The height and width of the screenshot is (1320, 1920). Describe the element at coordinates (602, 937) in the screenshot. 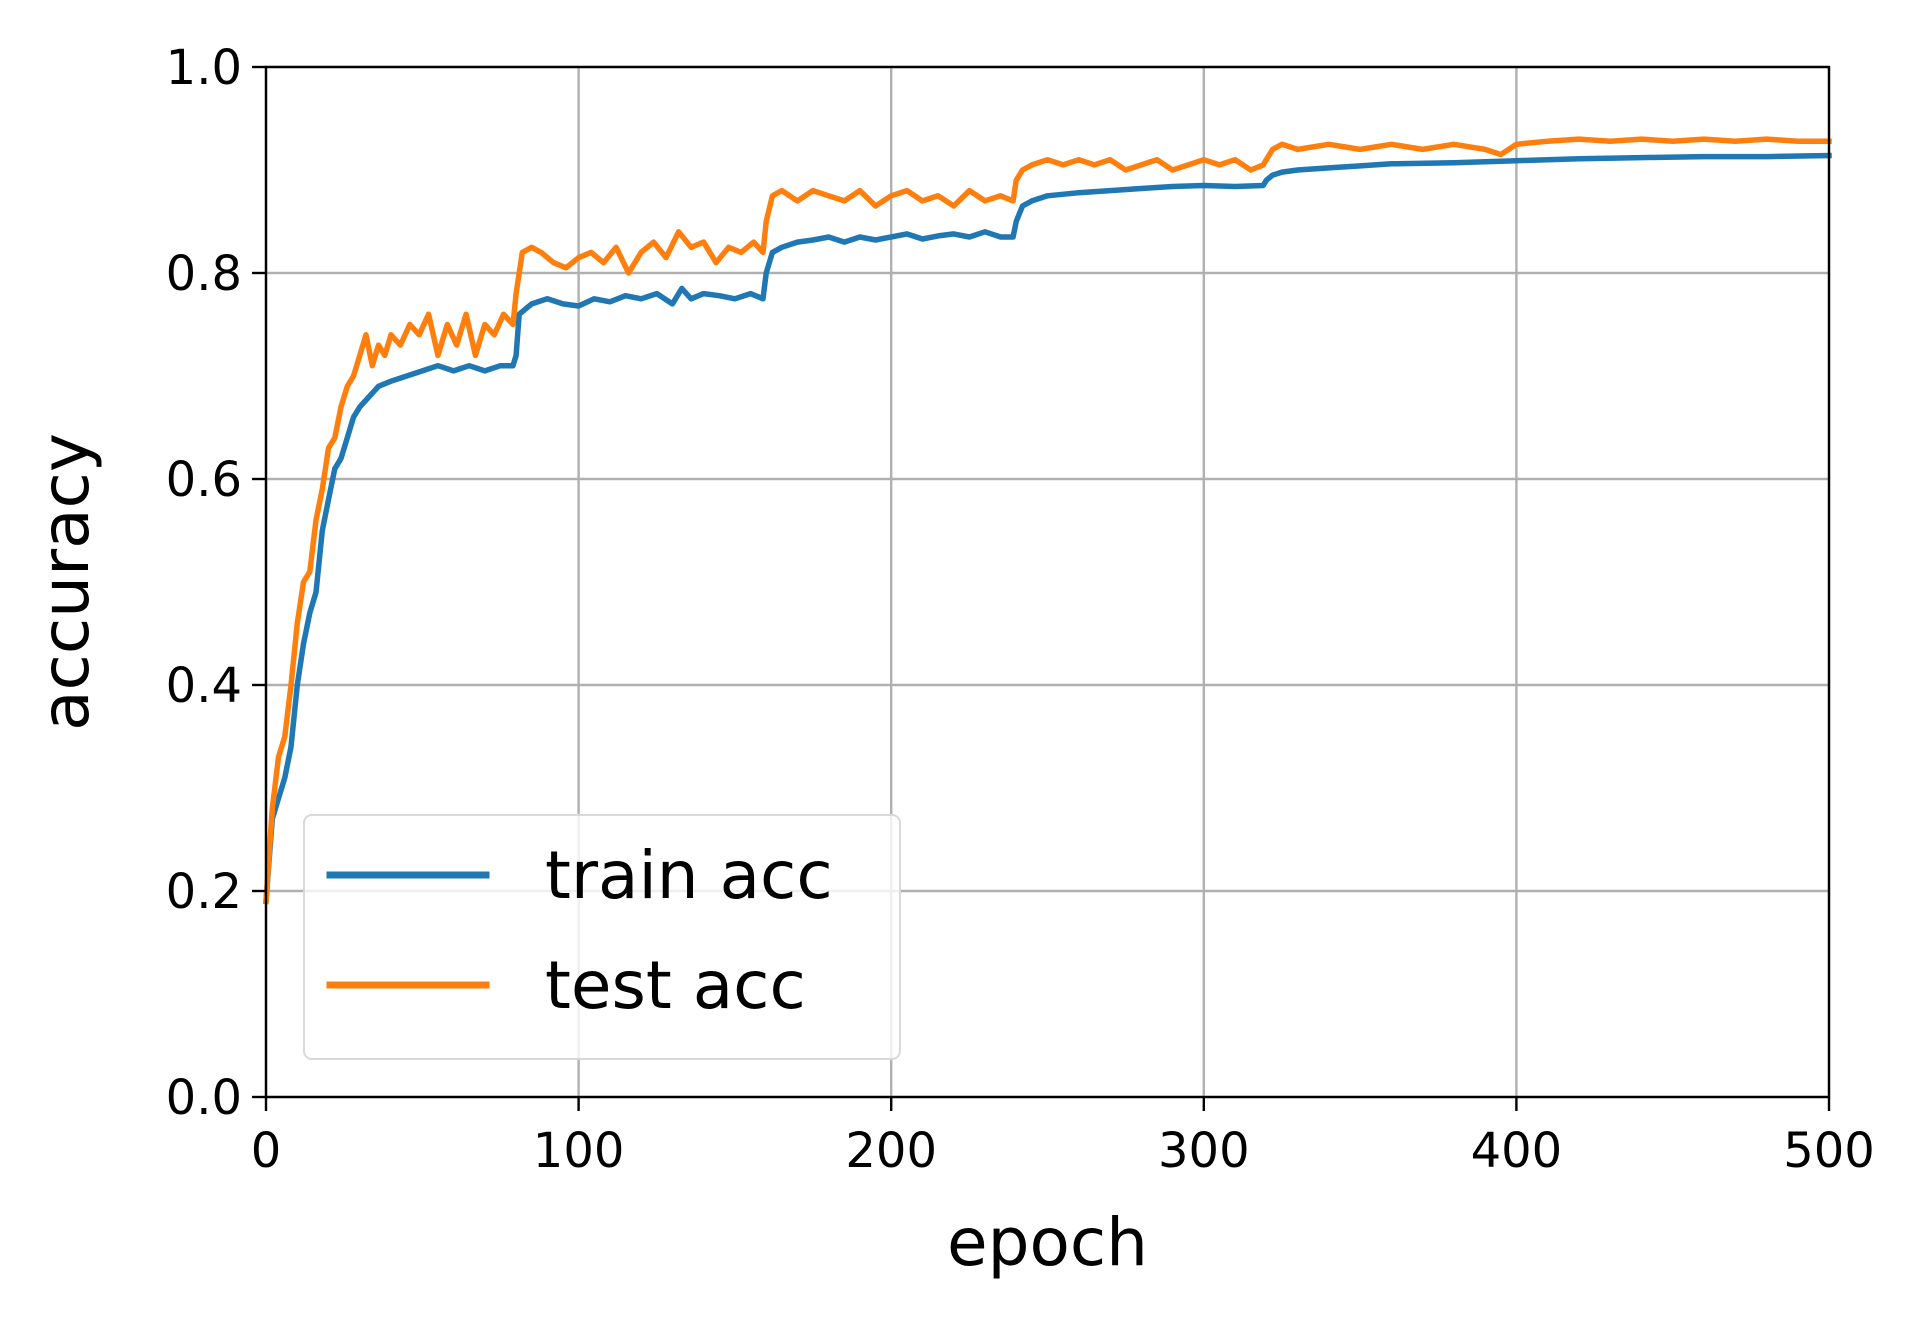

I see `legend: train acc test acc` at that location.